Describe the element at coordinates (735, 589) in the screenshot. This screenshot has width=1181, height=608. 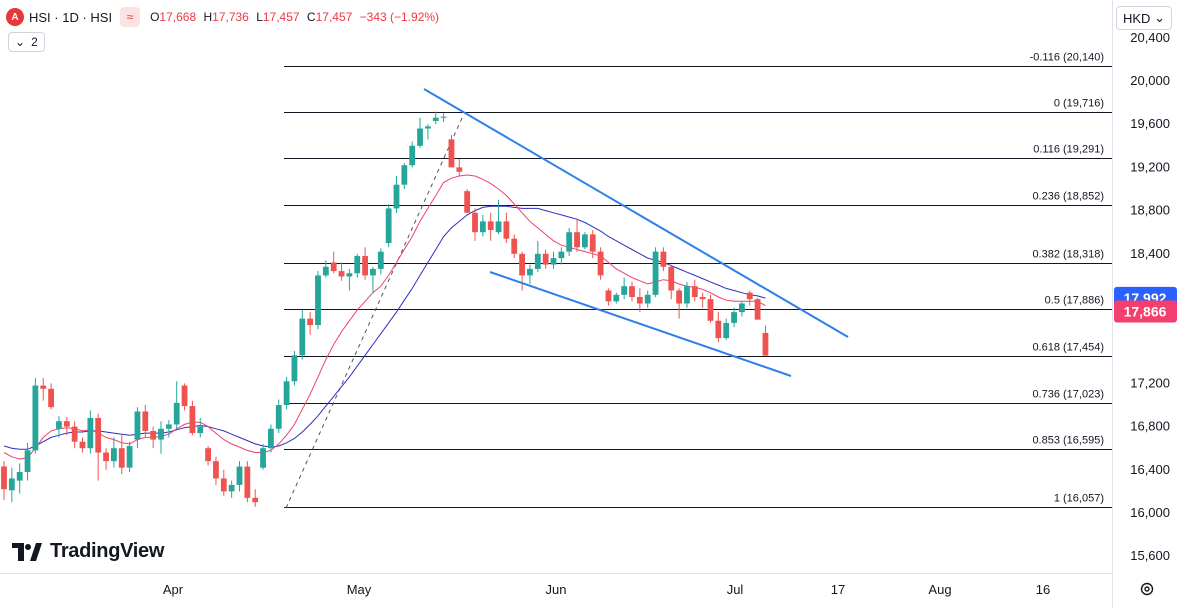
I see `x-tick-label: Jul` at that location.